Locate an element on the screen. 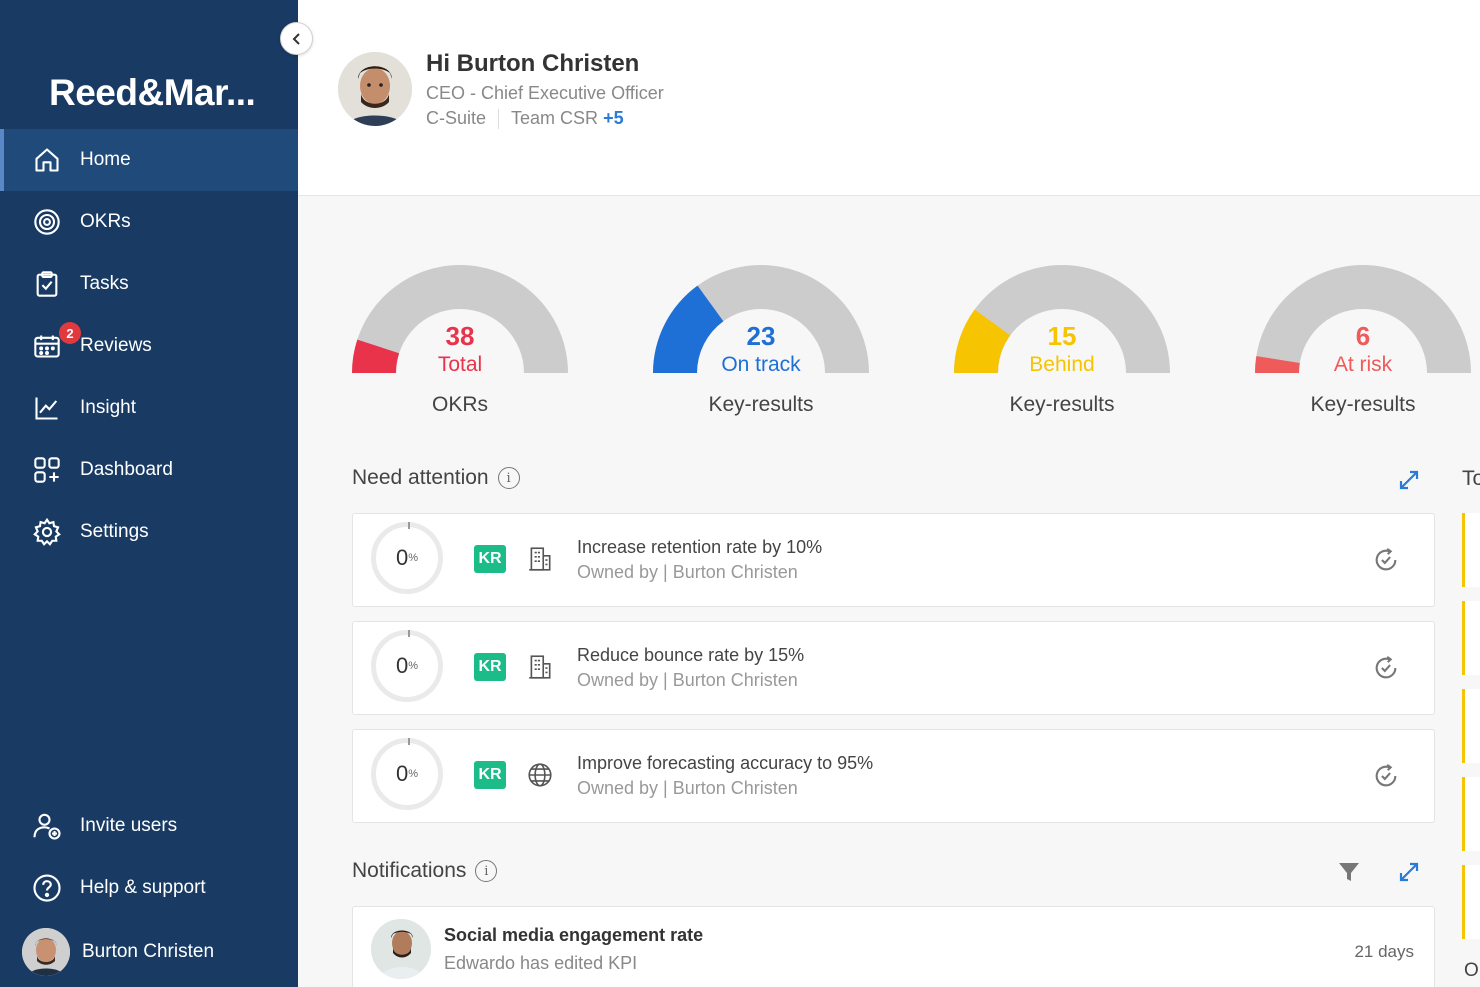 The image size is (1480, 987). grid-plus-icon is located at coordinates (47, 470).